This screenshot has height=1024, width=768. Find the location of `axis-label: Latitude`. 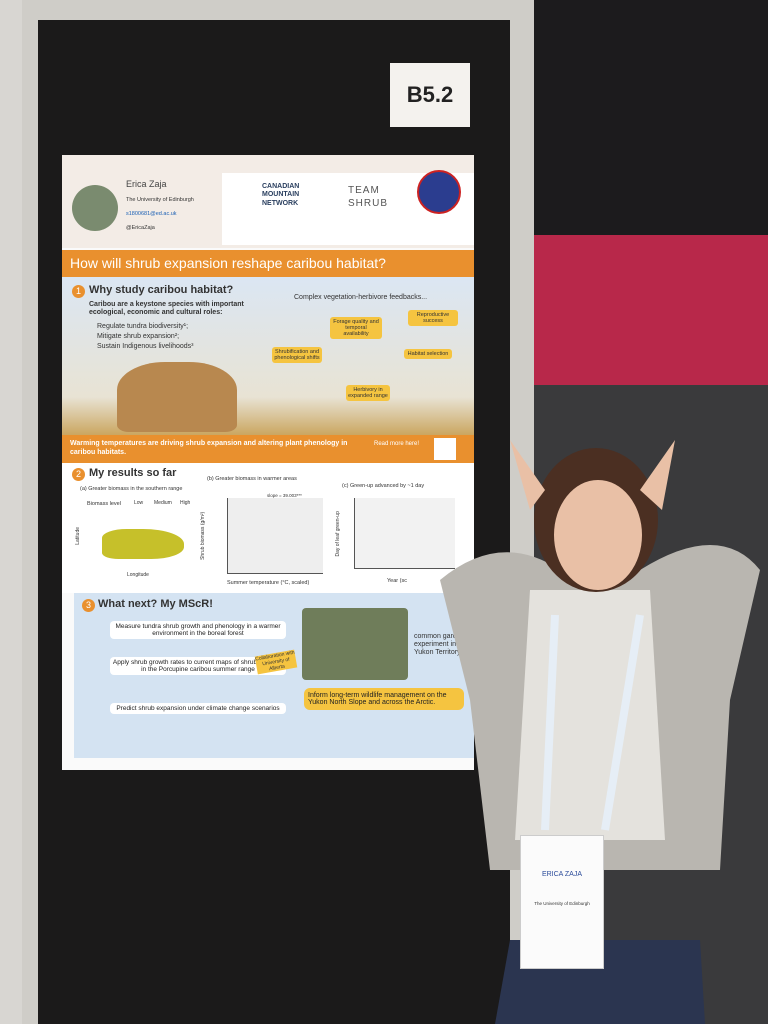

axis-label: Latitude is located at coordinates (78, 535).